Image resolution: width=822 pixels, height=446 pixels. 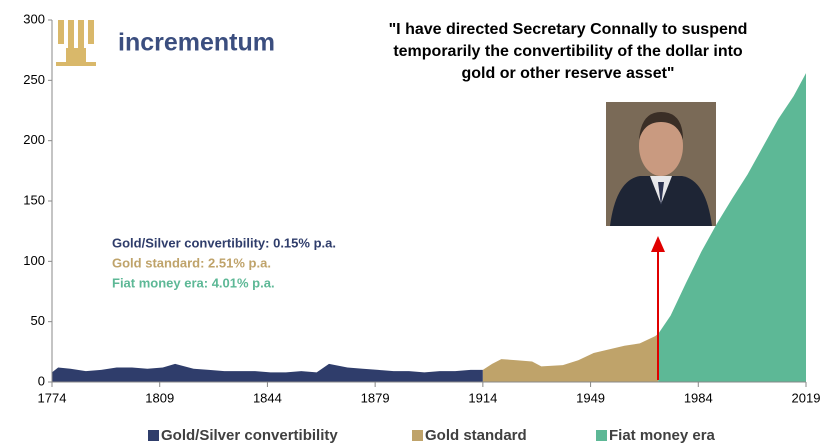 I want to click on annotation: Gold/Silver convertibility: 0.15% p.a., so click(x=224, y=242).